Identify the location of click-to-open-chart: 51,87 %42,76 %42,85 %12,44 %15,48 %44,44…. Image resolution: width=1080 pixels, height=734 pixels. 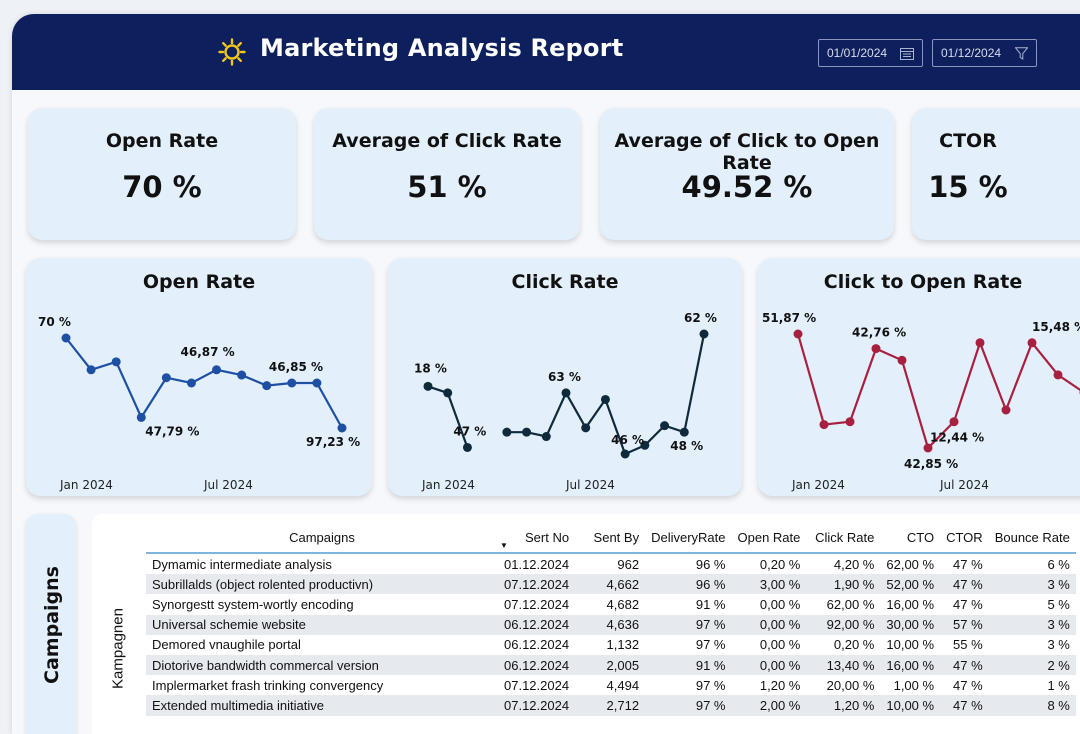
(919, 377).